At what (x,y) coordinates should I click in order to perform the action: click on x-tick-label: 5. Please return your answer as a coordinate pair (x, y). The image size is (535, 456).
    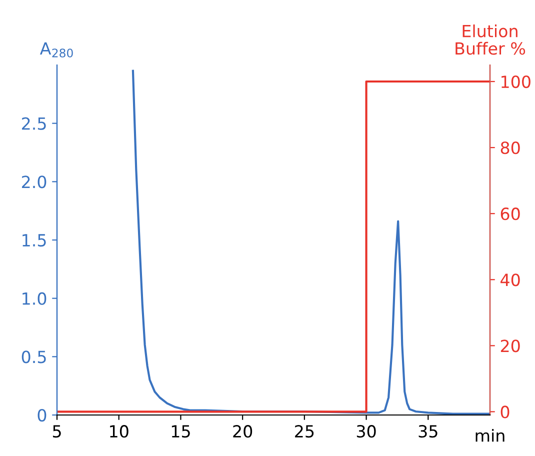
    Looking at the image, I should click on (56, 431).